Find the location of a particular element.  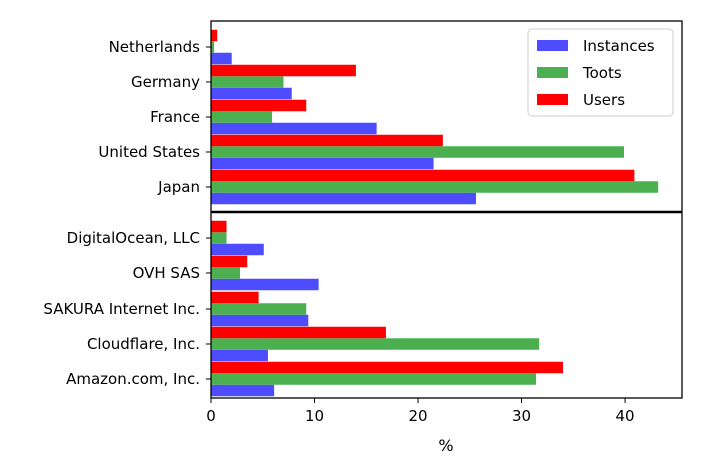

category-label-germany: Germany is located at coordinates (165, 82).